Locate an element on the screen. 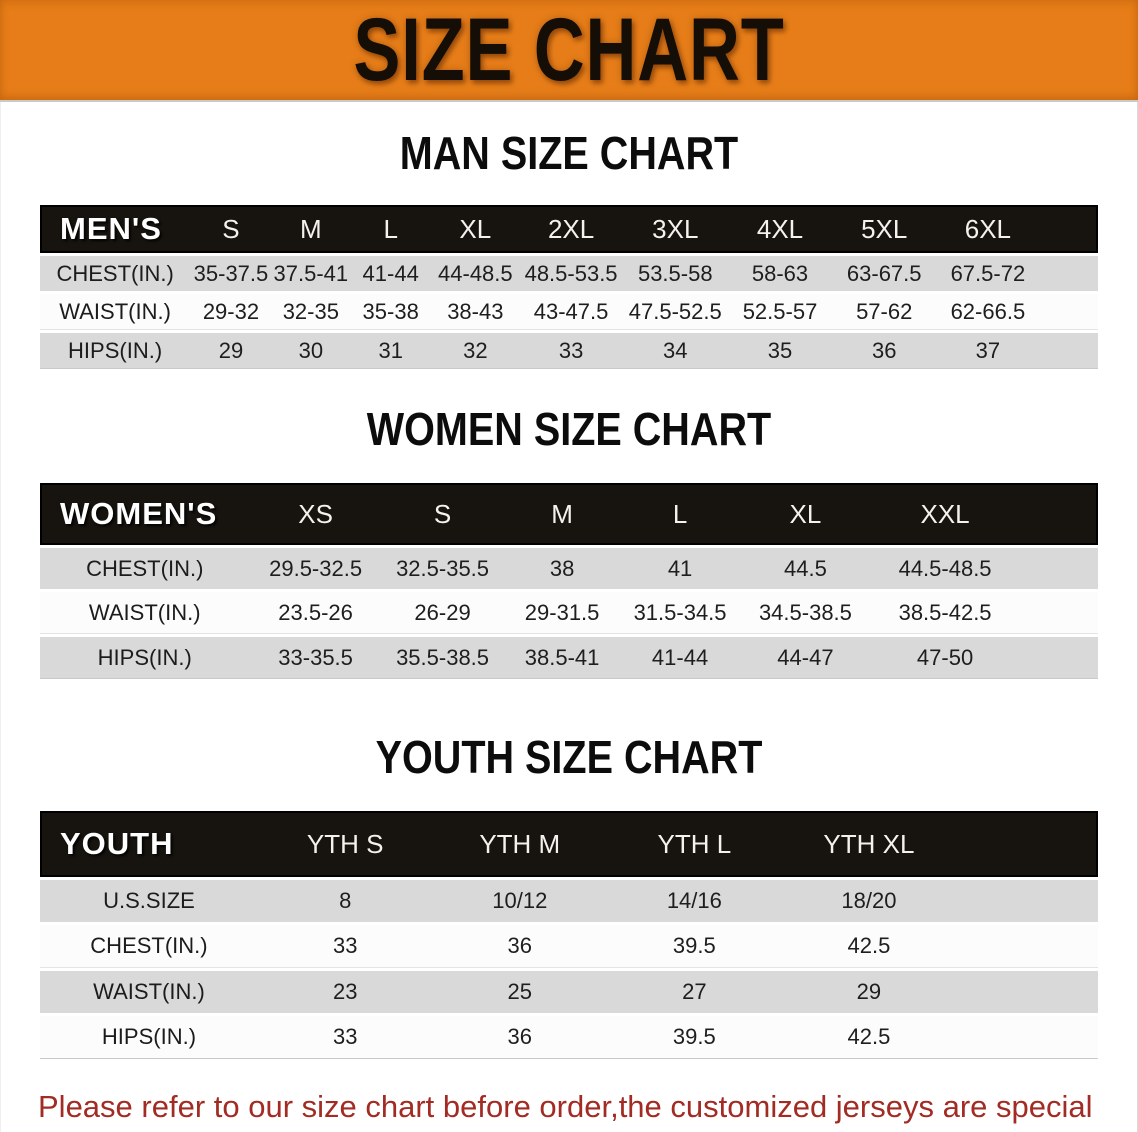  size-value-cell: 57-62 is located at coordinates (884, 312).